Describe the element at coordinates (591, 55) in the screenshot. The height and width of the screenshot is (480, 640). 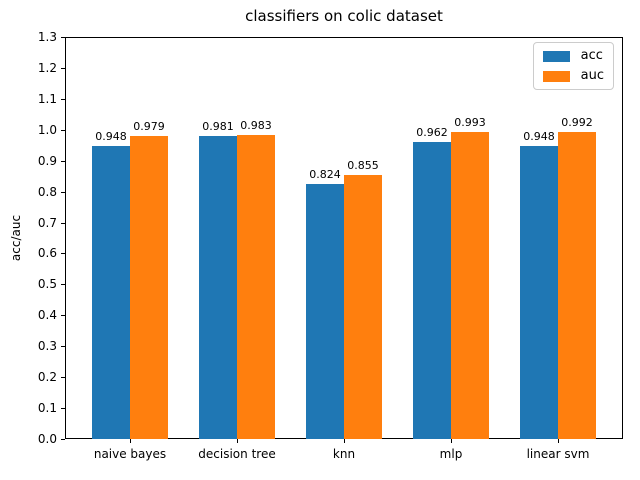
I see `legend-label-acc: acc` at that location.